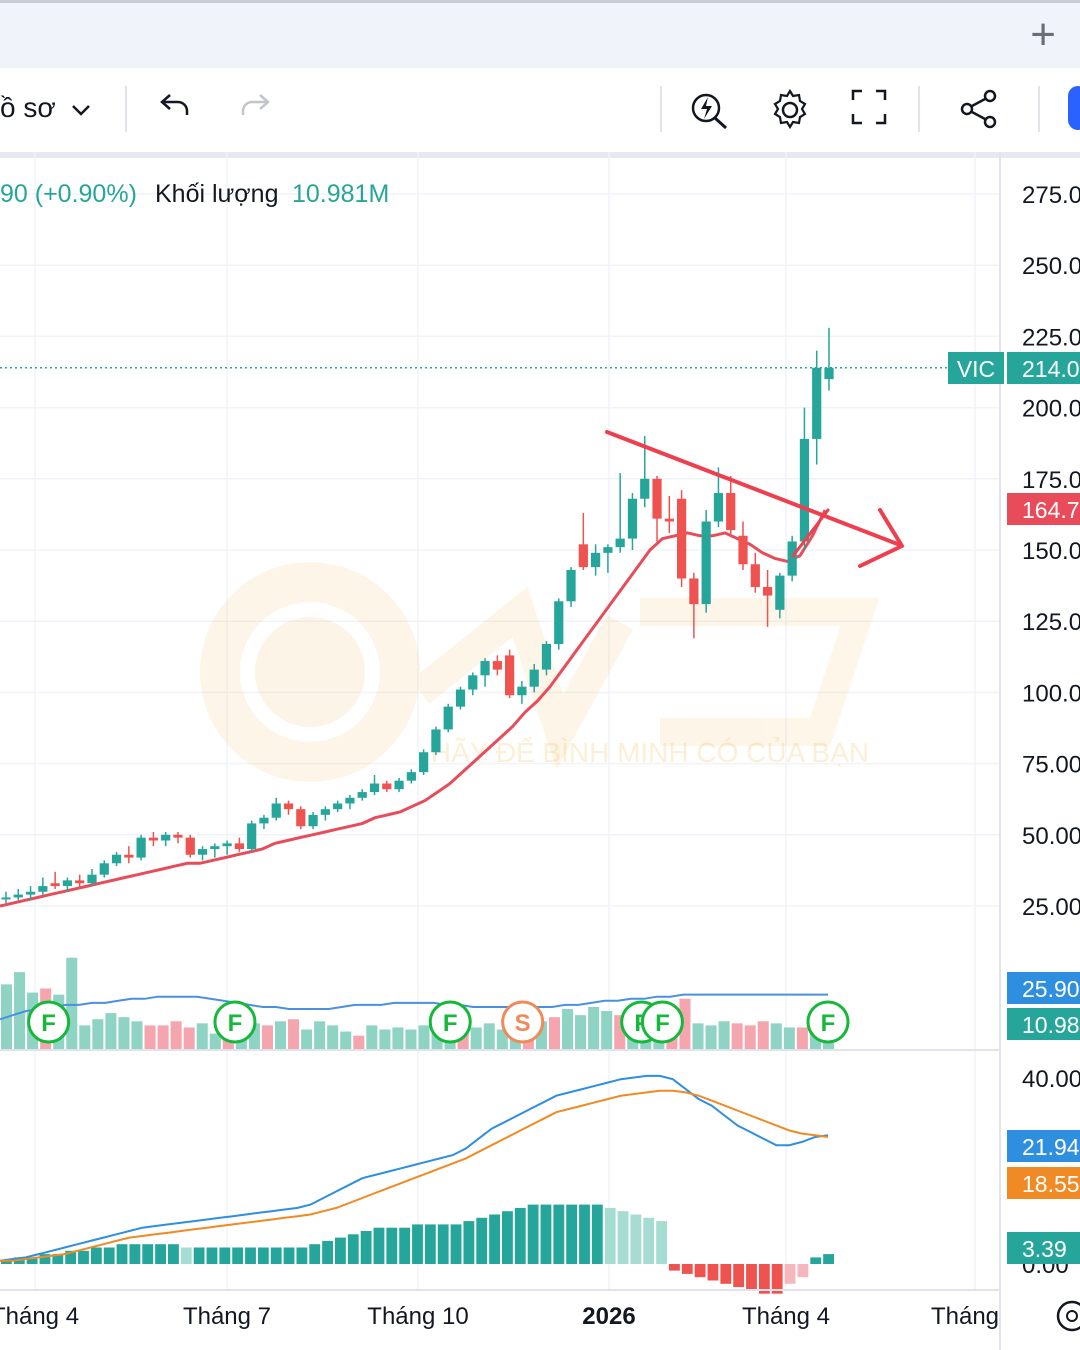 The width and height of the screenshot is (1080, 1350). Describe the element at coordinates (1074, 108) in the screenshot. I see `publish-icon` at that location.